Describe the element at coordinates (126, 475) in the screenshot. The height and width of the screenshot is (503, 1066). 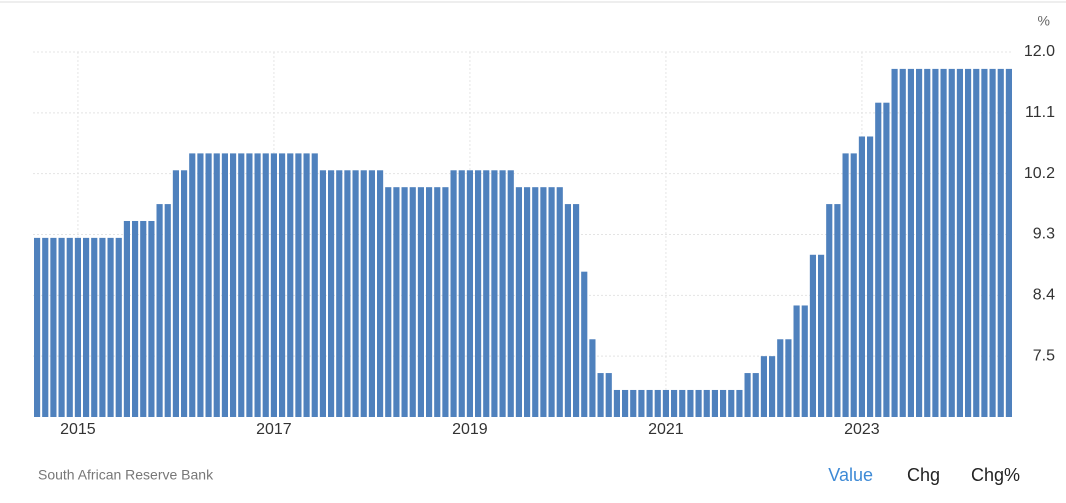
I see `source: South African Reserve Bank` at that location.